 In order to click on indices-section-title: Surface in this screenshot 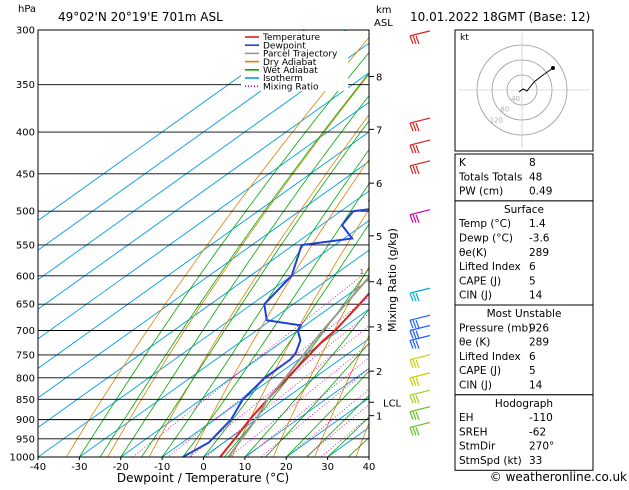, I will do `click(524, 210)`.